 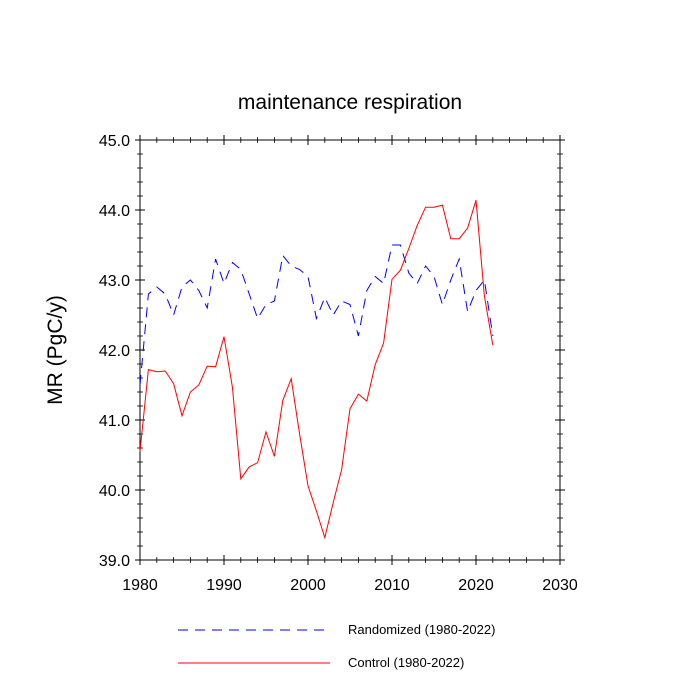 What do you see at coordinates (55, 350) in the screenshot?
I see `y-axis-label: MR (PgC/y)` at bounding box center [55, 350].